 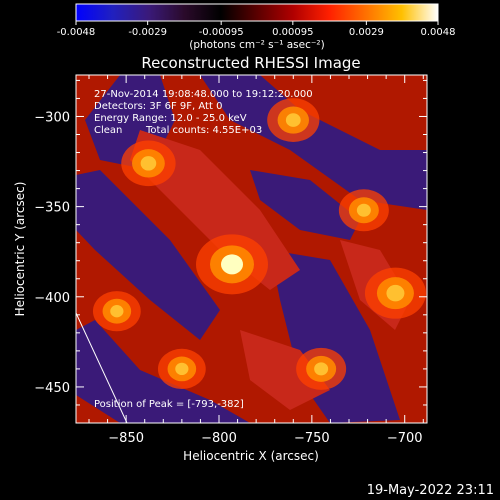 What do you see at coordinates (147, 32) in the screenshot?
I see `colorbar-tick-label: -0.0029` at bounding box center [147, 32].